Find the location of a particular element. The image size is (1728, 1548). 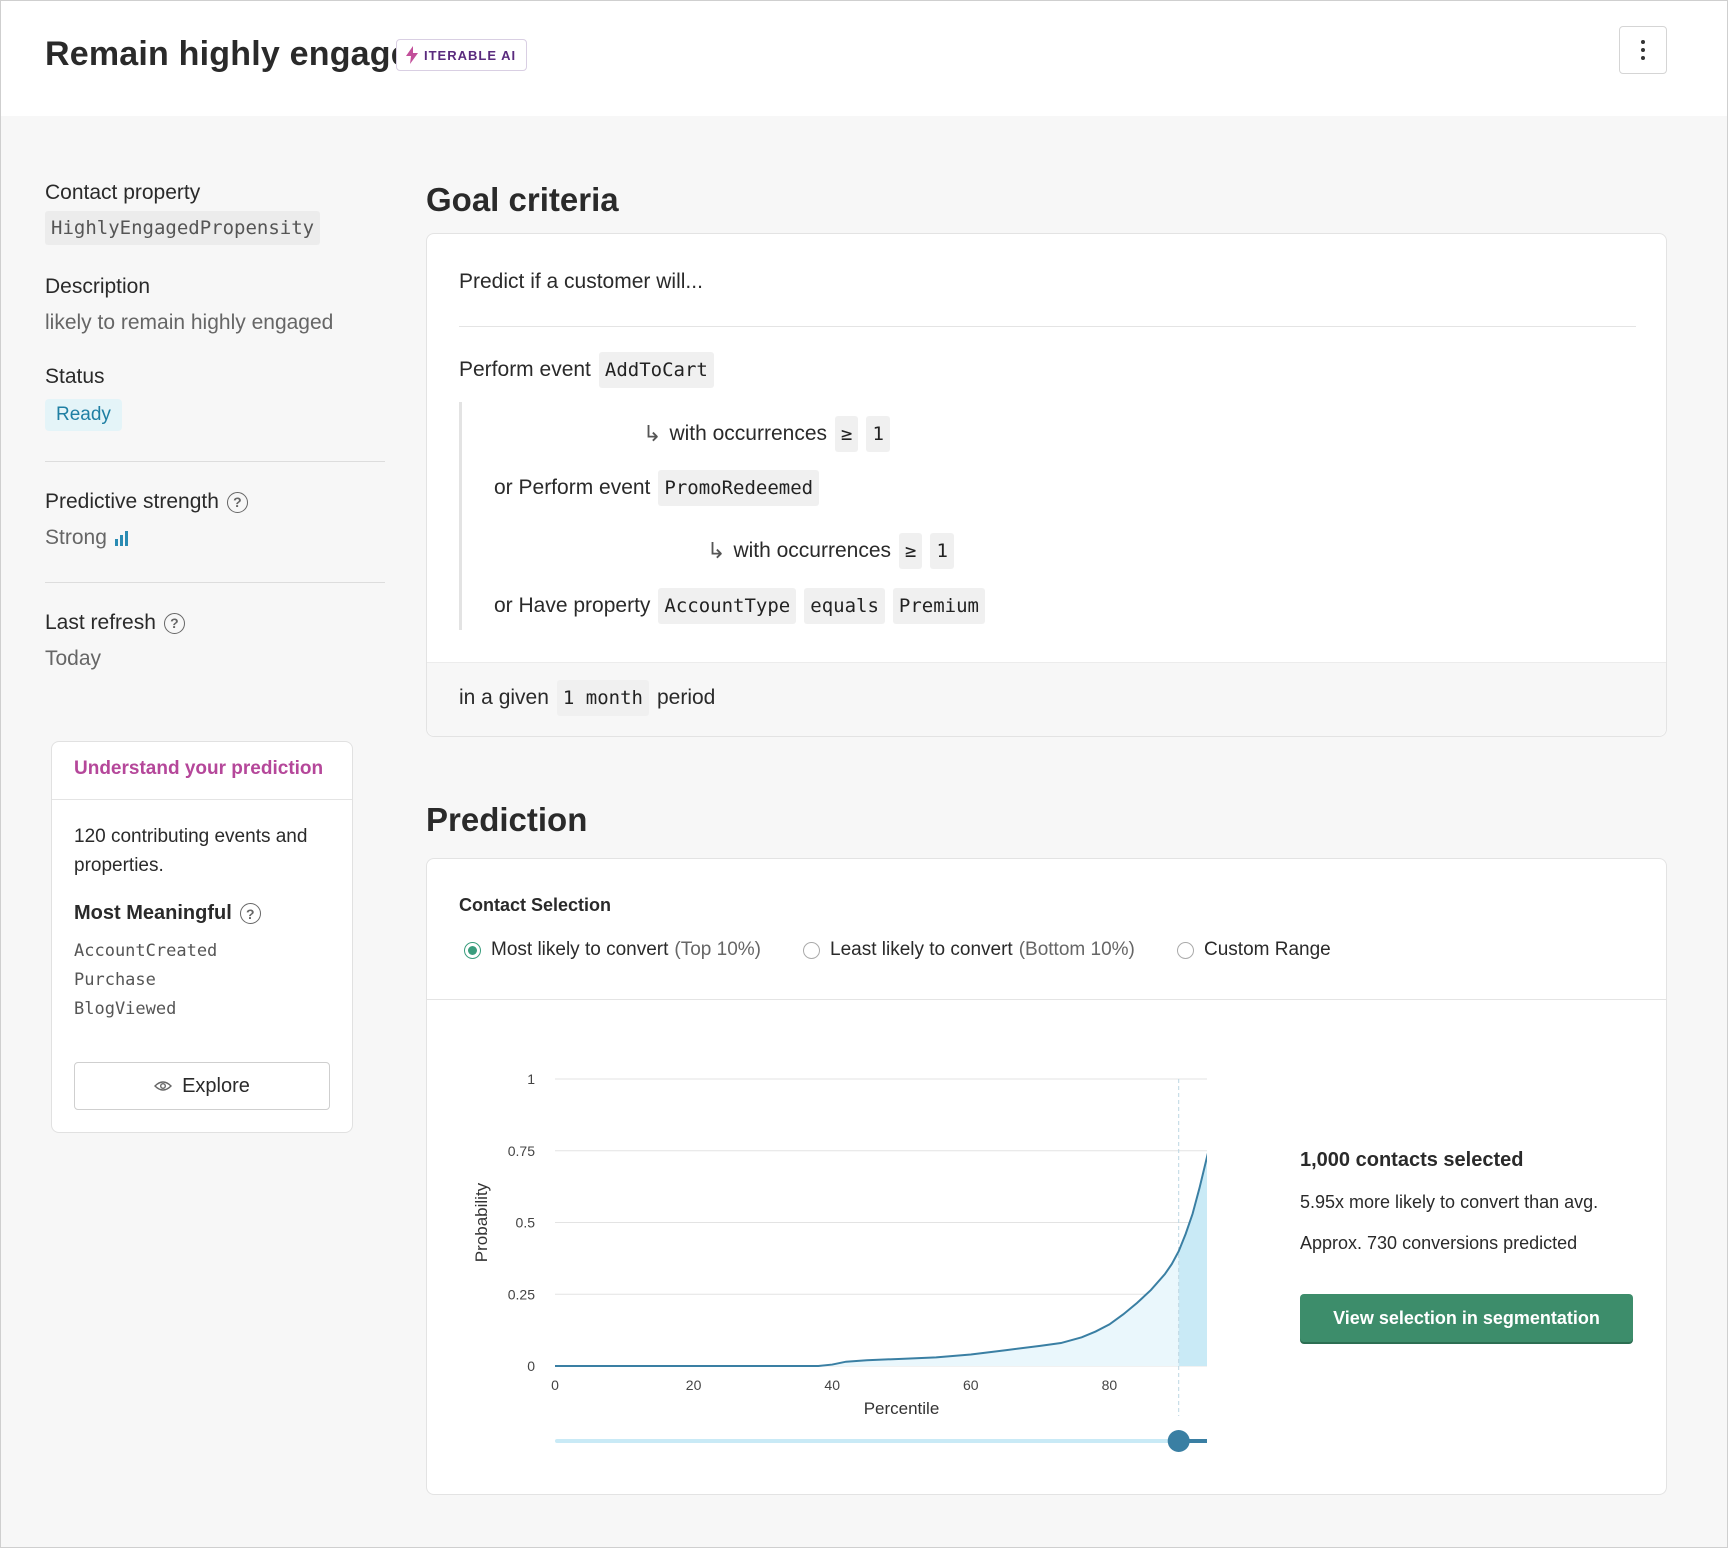

radio-bottom-10: Least likely to convert (Bottom 10%) is located at coordinates (969, 950).